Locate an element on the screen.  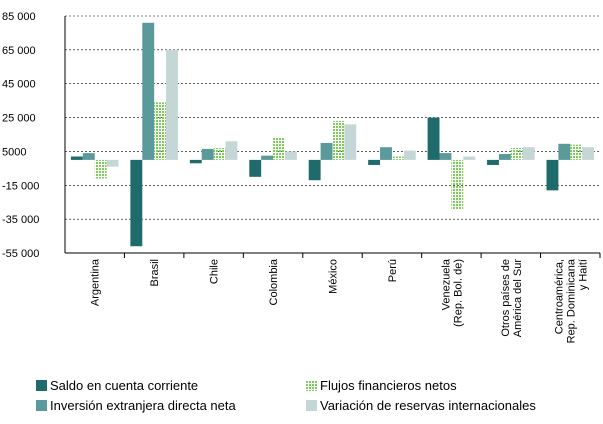
x-tick-label: Otros países deAmérica del Sur is located at coordinates (512, 298).